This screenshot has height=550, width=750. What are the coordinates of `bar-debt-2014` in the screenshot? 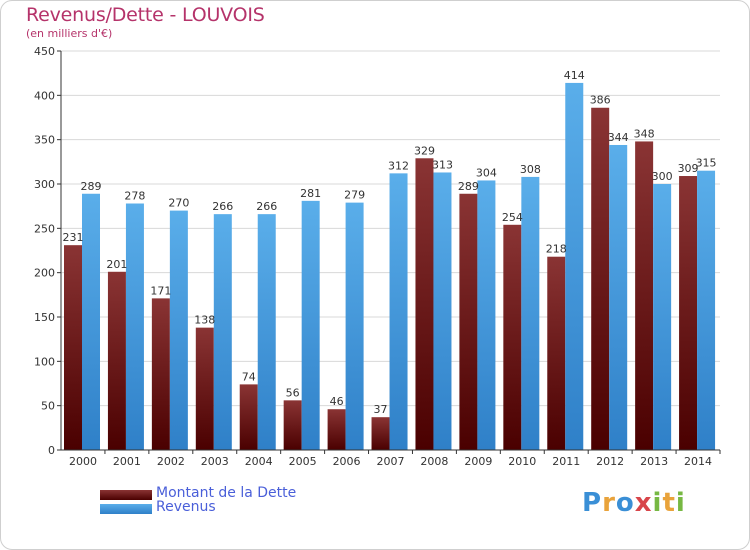 It's located at (688, 313).